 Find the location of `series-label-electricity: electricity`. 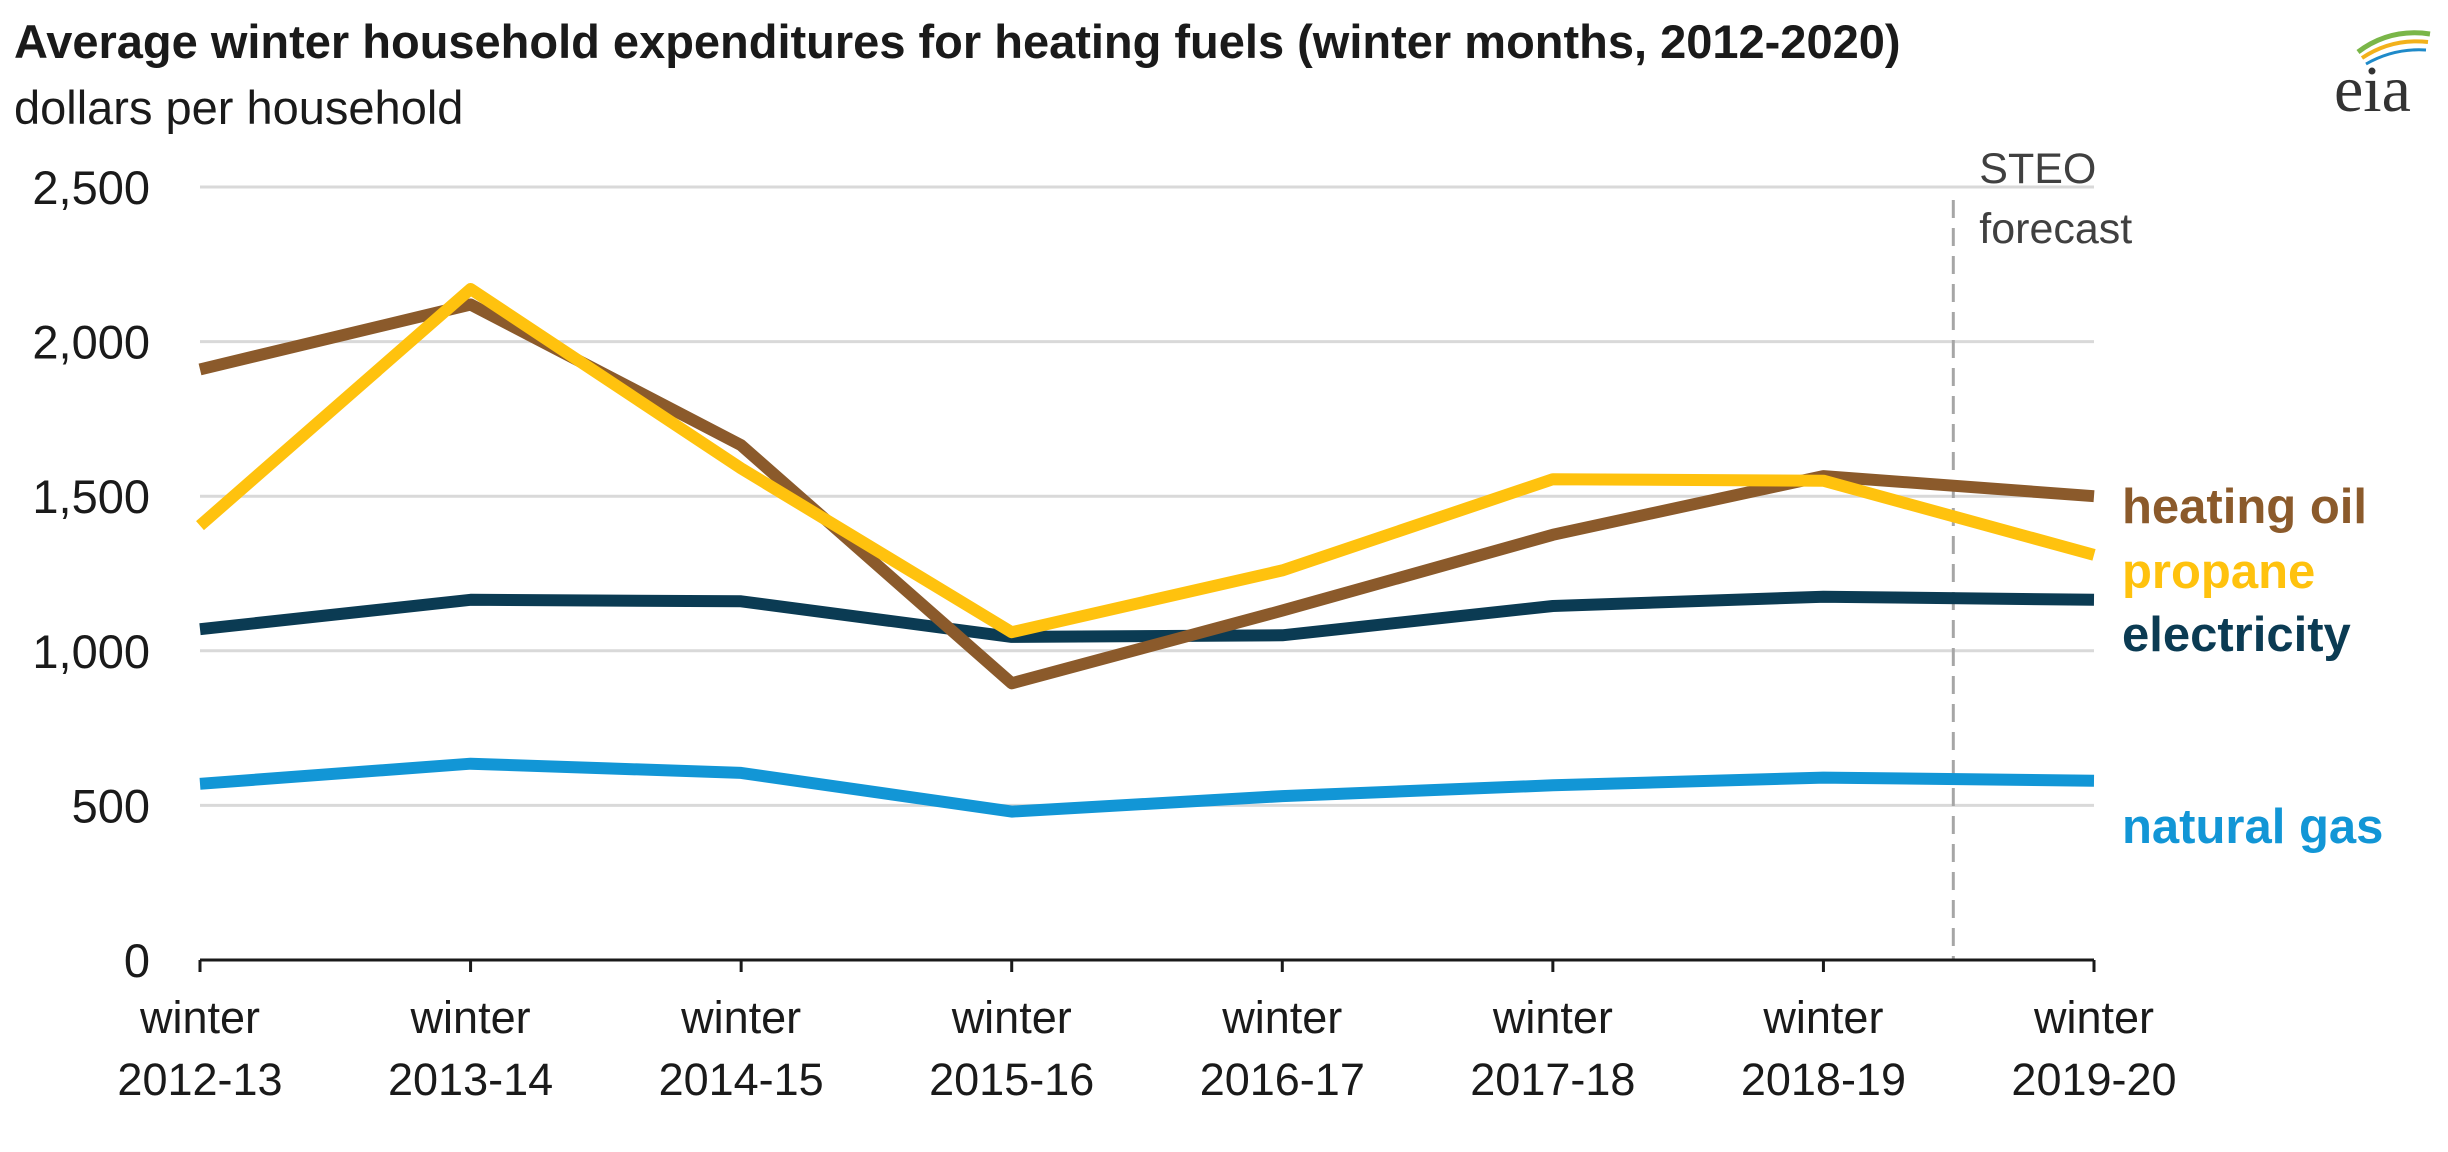

series-label-electricity: electricity is located at coordinates (2236, 635).